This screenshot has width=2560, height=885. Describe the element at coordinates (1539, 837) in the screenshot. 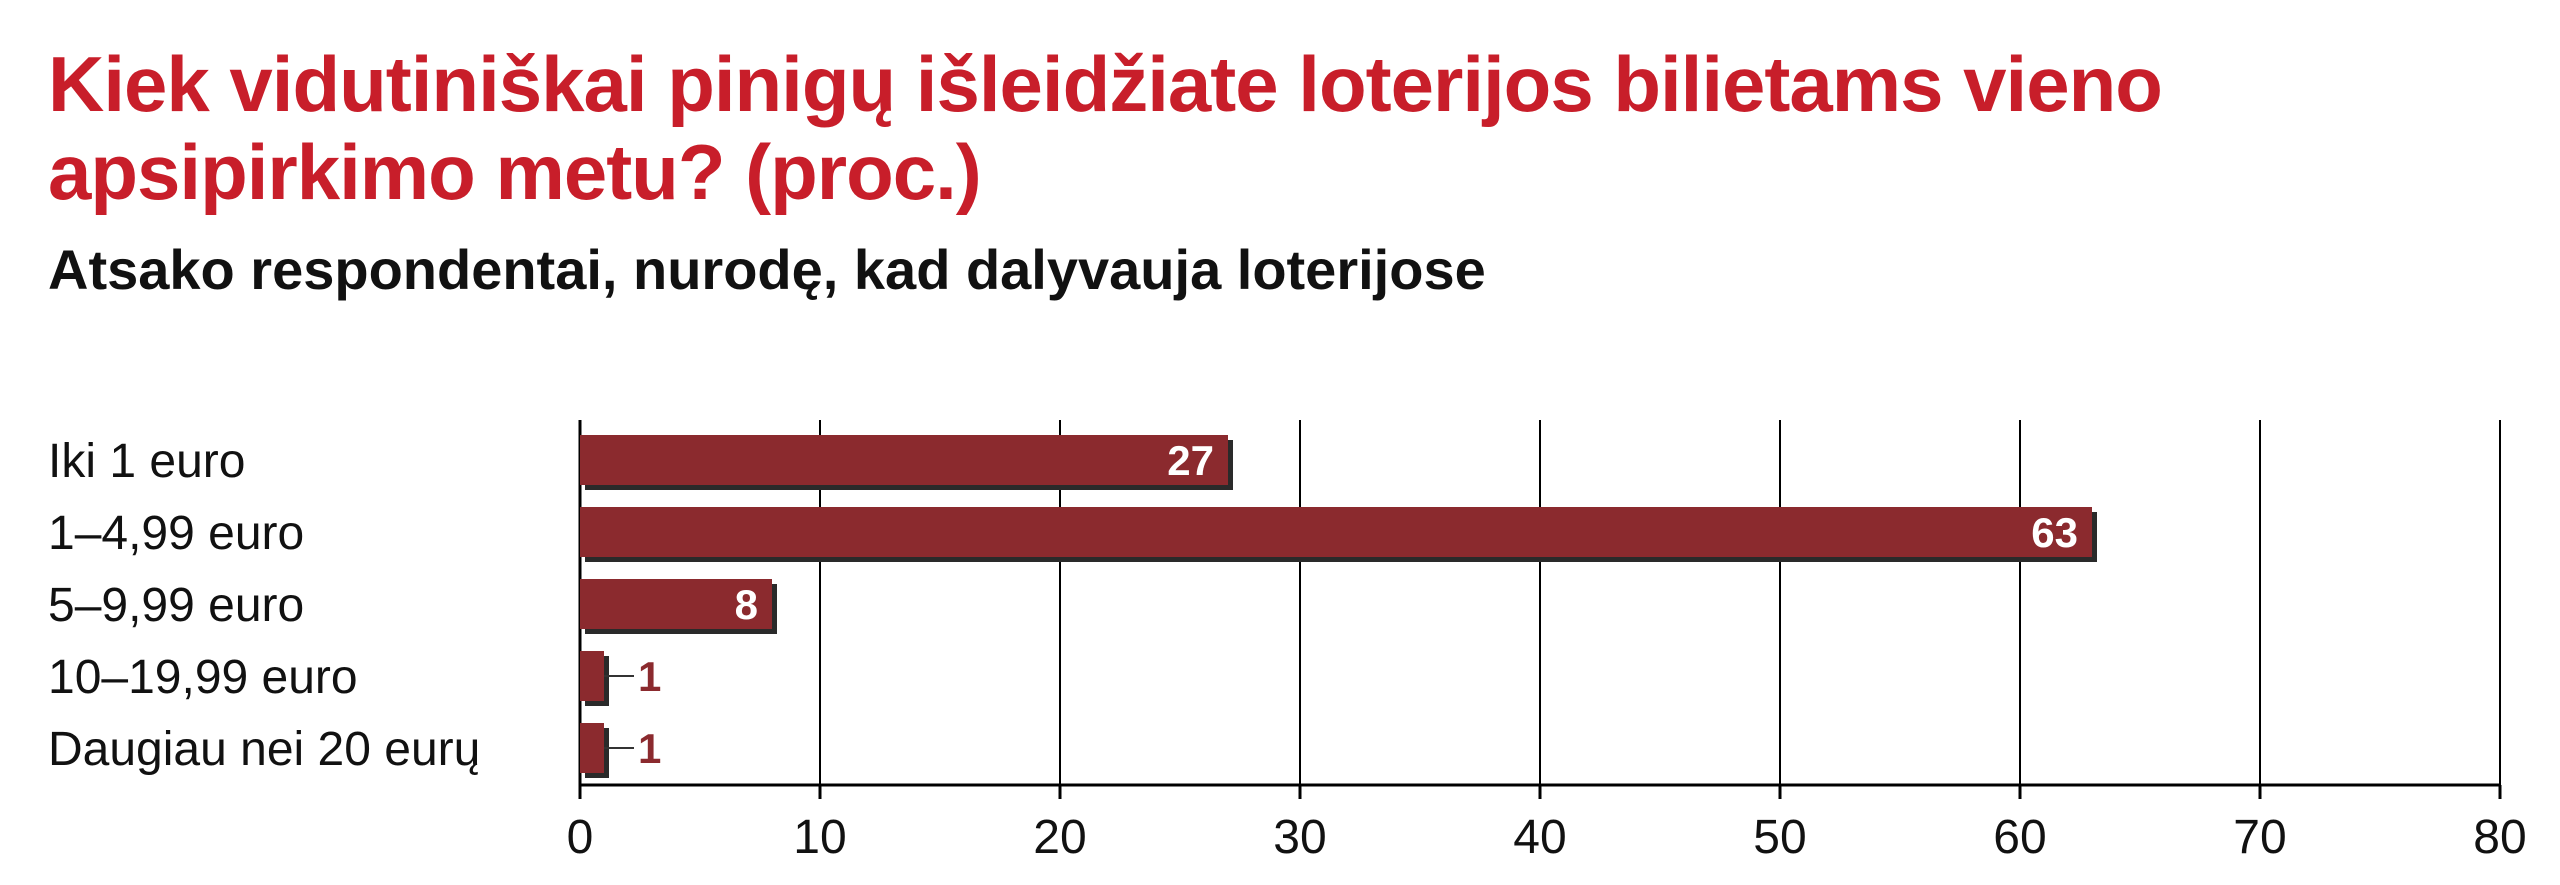

I see `x-tick-label: 40` at that location.